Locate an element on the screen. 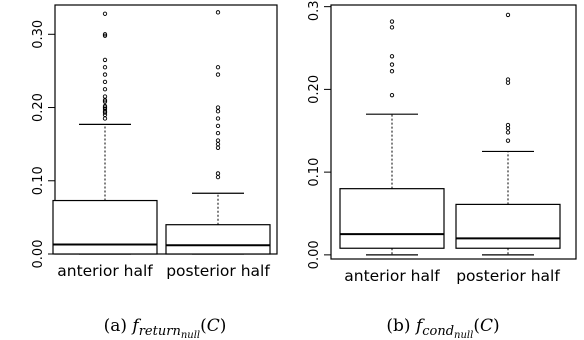 The image size is (584, 340). subfigure-formula: freturnnull(C) is located at coordinates (178, 328).